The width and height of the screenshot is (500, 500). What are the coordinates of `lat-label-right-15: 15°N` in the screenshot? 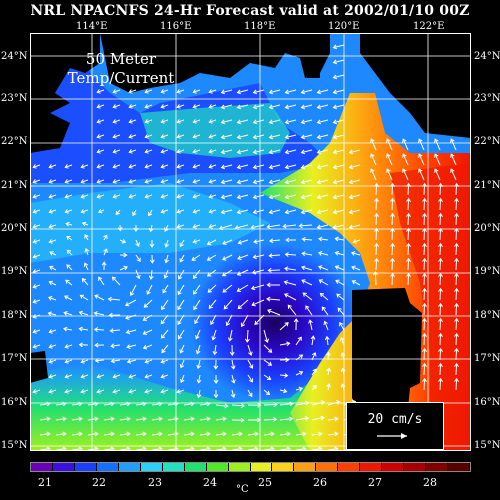 It's located at (487, 445).